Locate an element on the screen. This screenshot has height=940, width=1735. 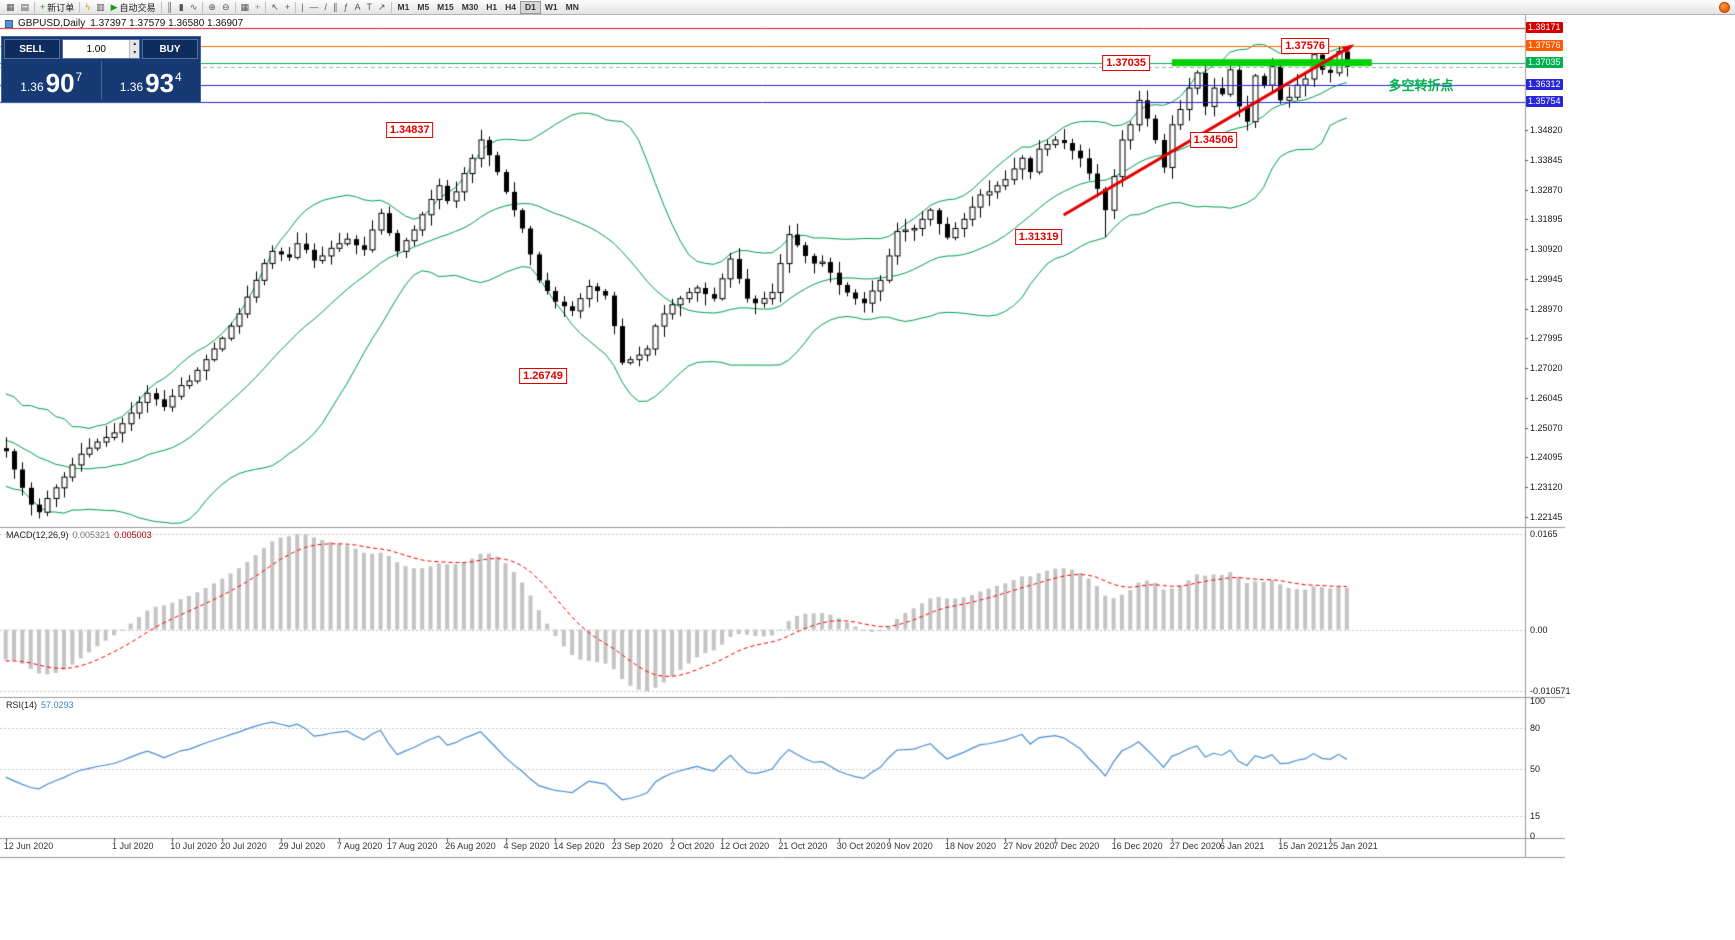
new-chart-button: ▦ is located at coordinates (10, 7).